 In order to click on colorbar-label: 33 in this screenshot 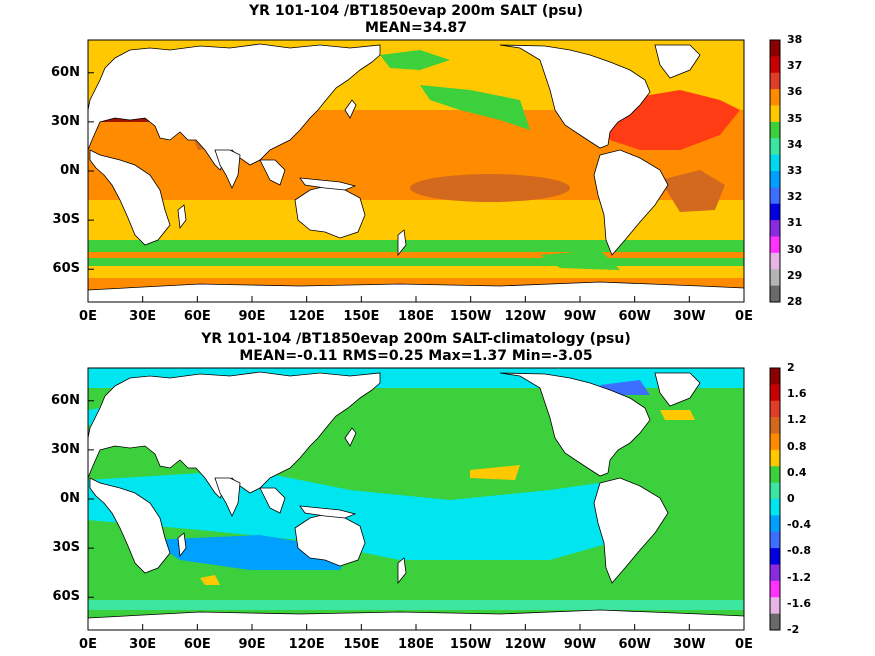, I will do `click(795, 170)`.